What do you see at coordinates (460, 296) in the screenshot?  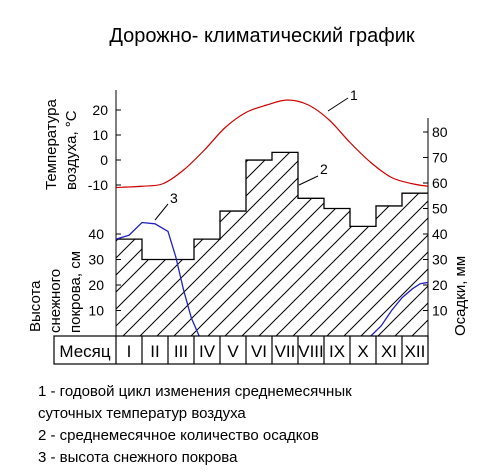 I see `precipitation-axis-label: Осадки, мм` at bounding box center [460, 296].